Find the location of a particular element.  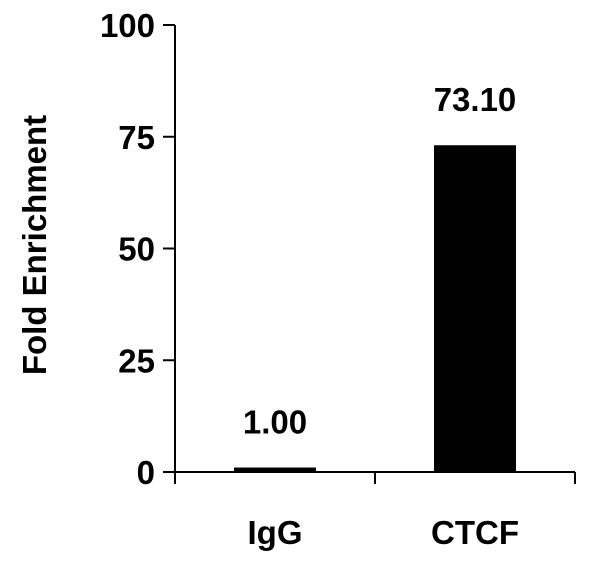

y-tick-label: 0 is located at coordinates (146, 472).